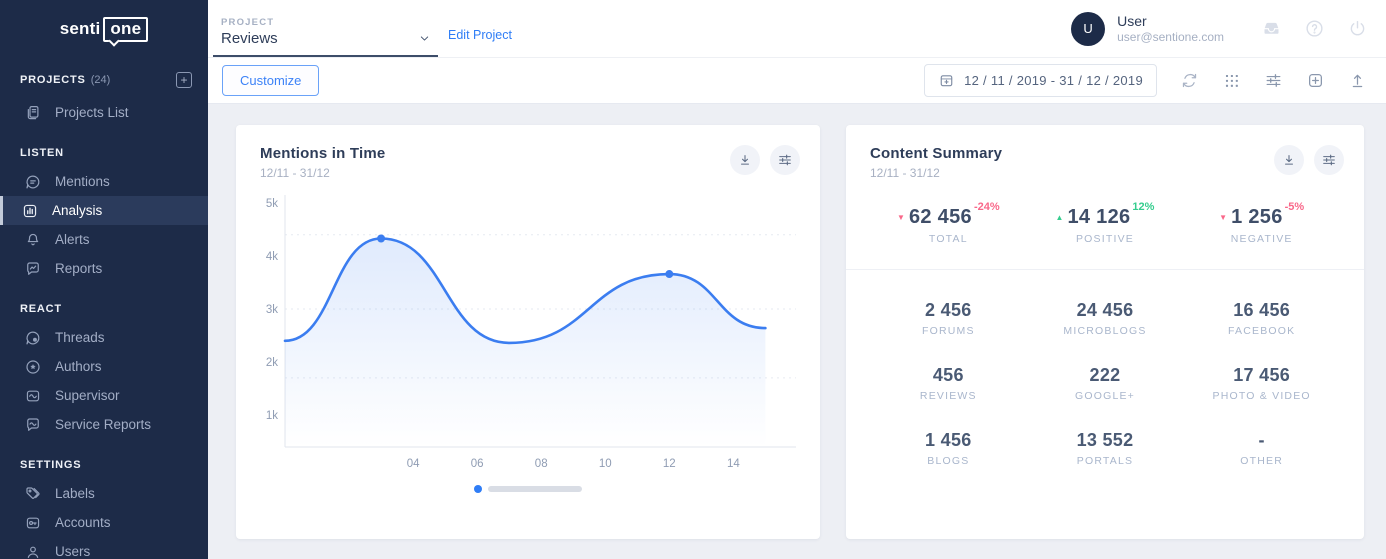 The width and height of the screenshot is (1386, 559). What do you see at coordinates (1231, 80) in the screenshot?
I see `grid-view-icon` at bounding box center [1231, 80].